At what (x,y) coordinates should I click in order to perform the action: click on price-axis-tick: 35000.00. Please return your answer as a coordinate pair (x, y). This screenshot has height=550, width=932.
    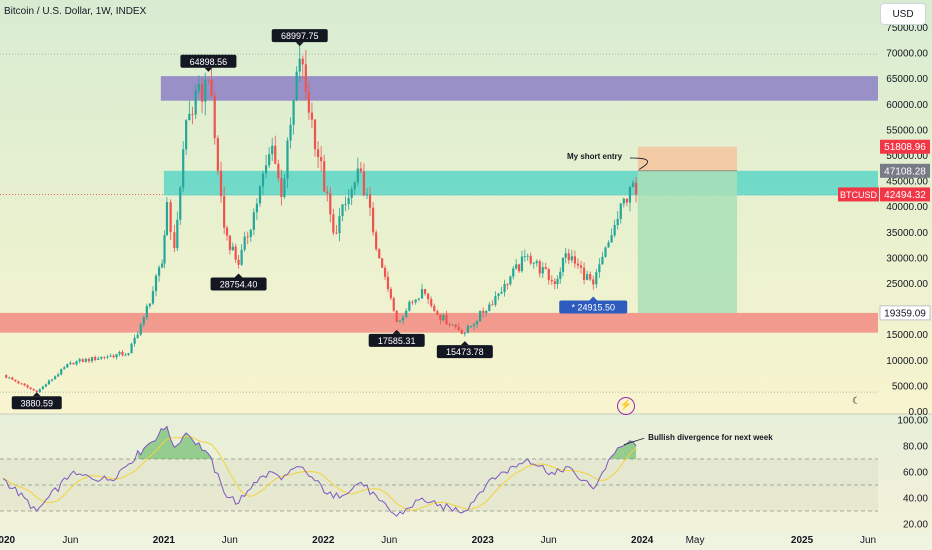
    Looking at the image, I should click on (907, 233).